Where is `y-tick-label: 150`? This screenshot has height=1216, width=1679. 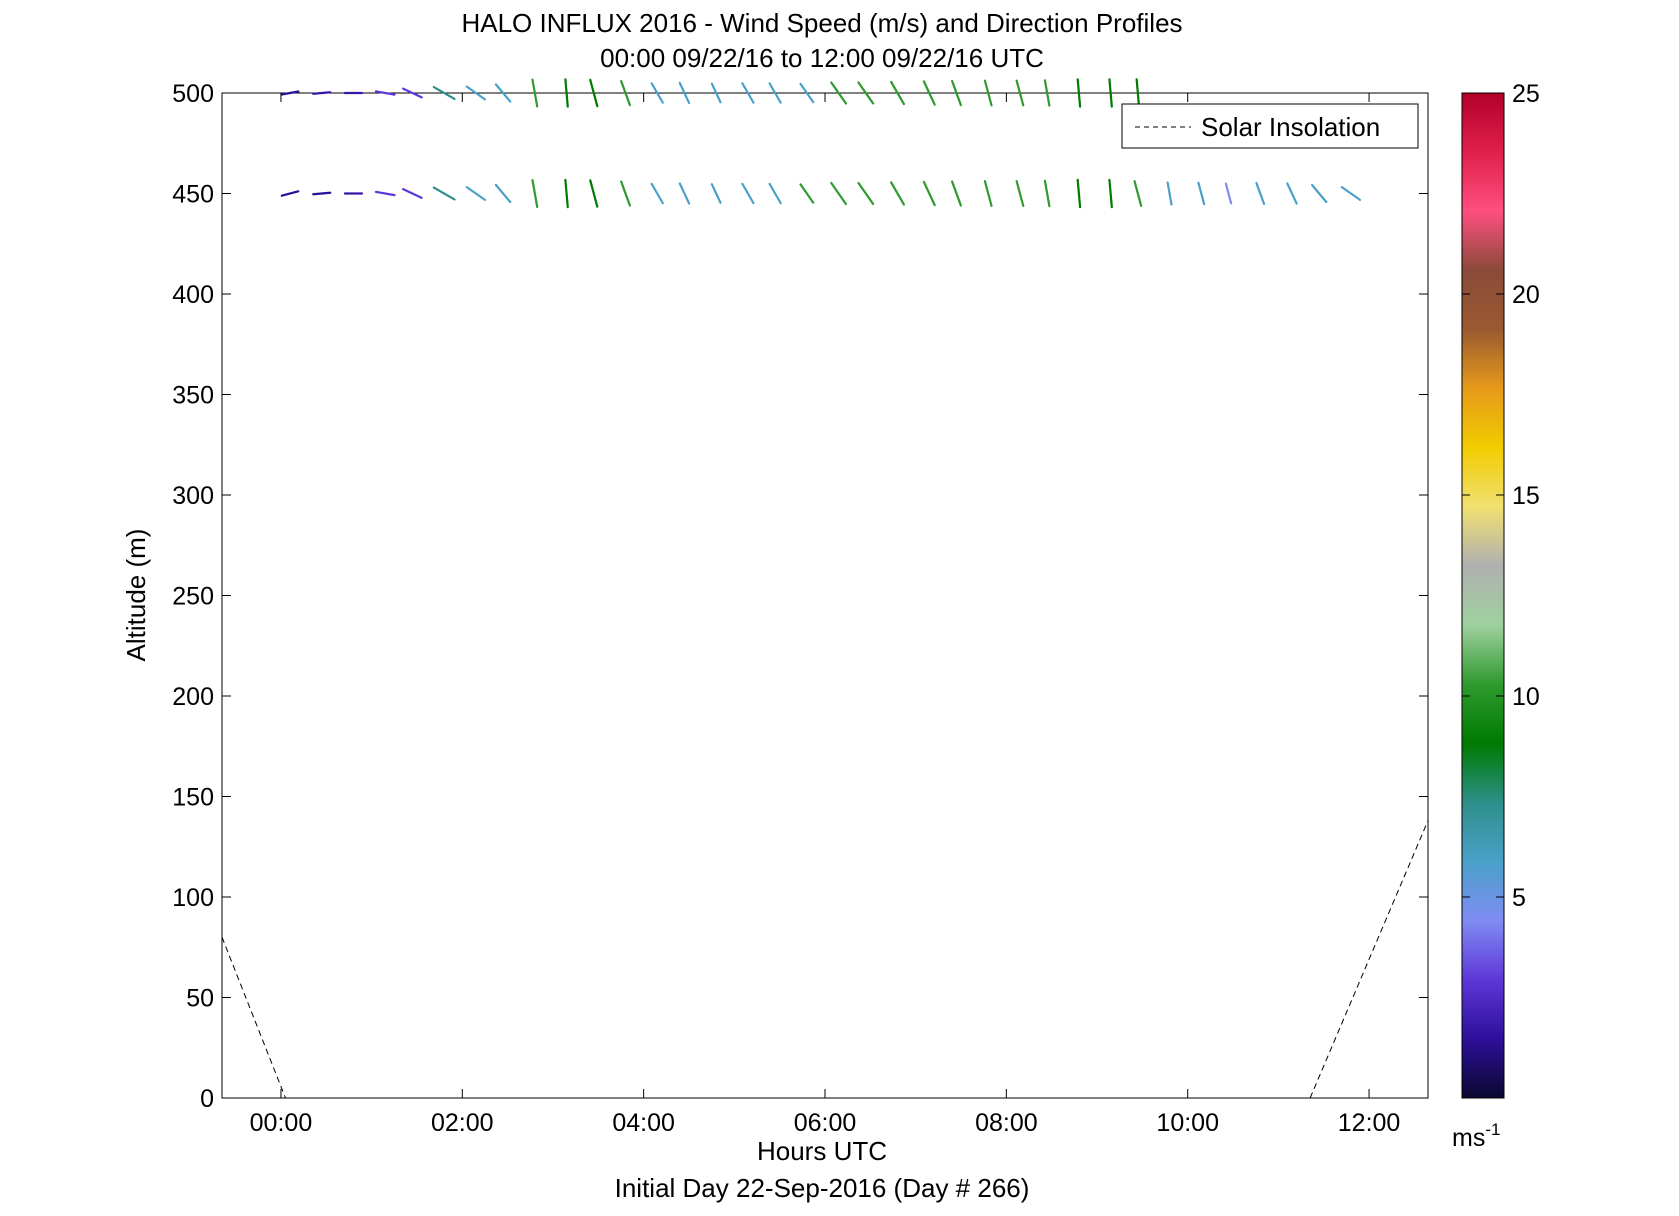
y-tick-label: 150 is located at coordinates (193, 798).